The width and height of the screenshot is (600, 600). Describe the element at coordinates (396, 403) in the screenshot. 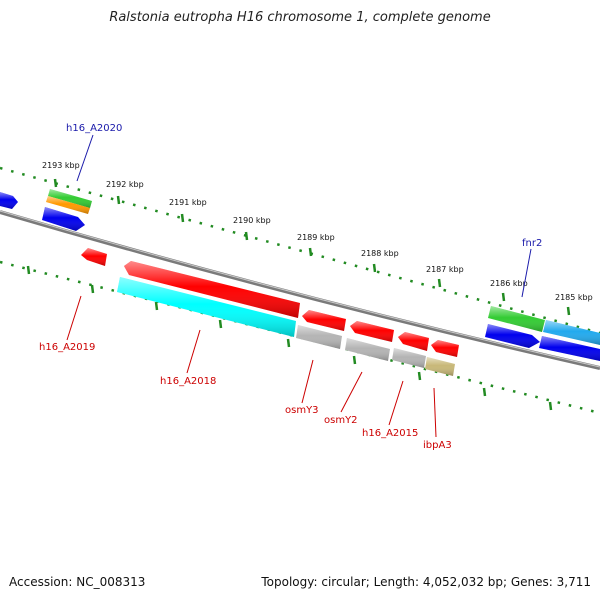

I see `callout-h16-A2015` at that location.